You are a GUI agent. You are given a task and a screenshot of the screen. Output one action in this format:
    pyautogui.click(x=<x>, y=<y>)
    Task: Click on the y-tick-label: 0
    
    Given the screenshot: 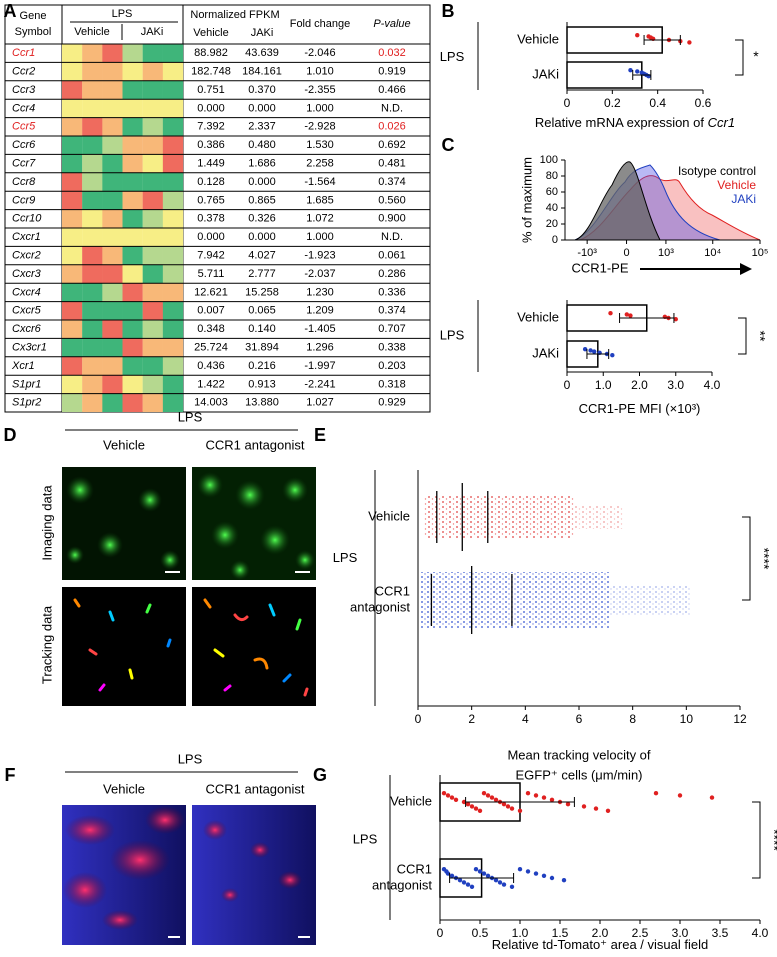 What is the action you would take?
    pyautogui.click(x=555, y=240)
    